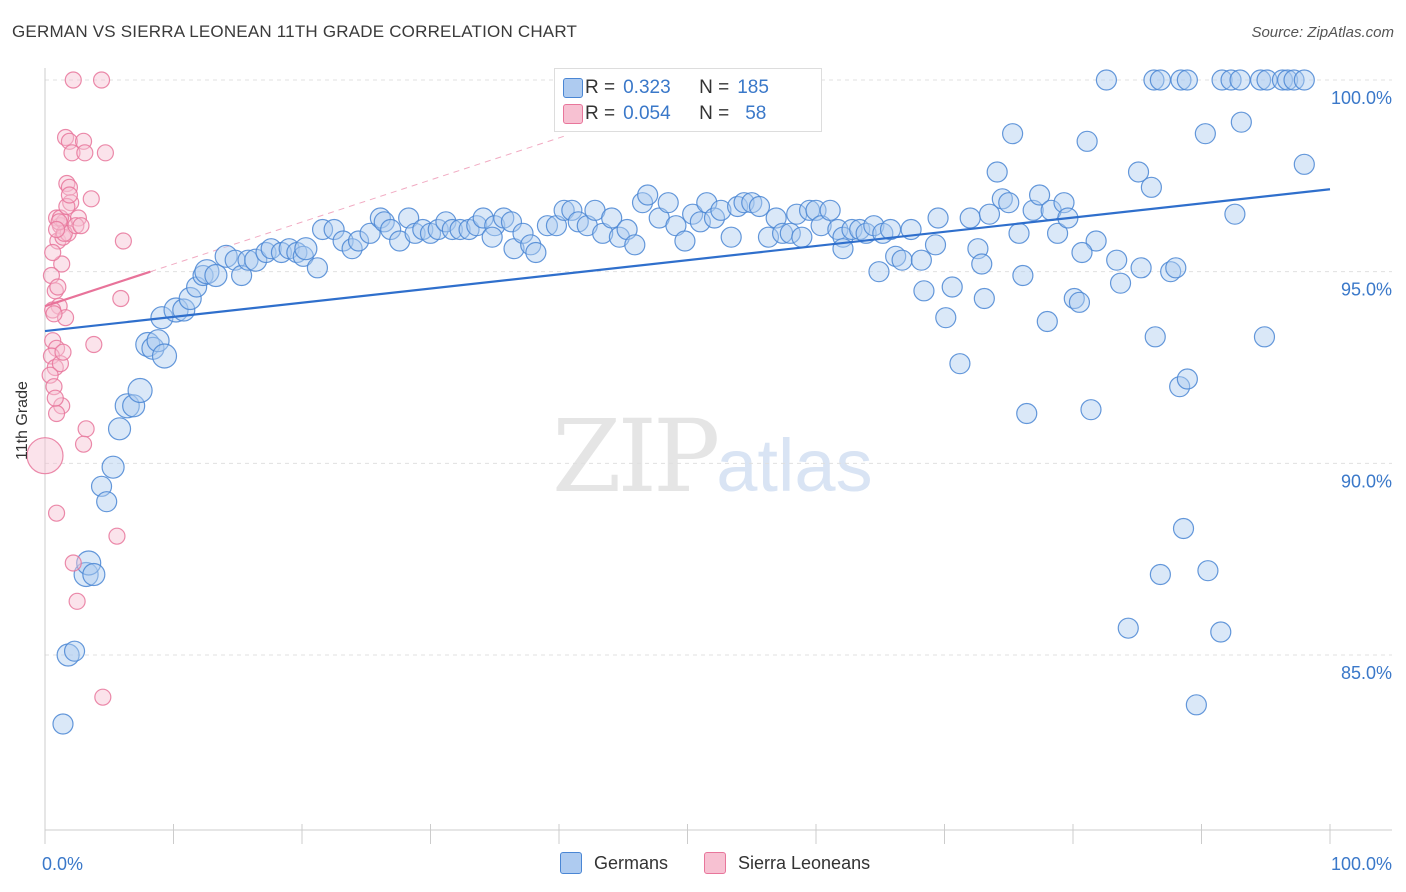 The width and height of the screenshot is (1406, 892). Describe the element at coordinates (573, 88) in the screenshot. I see `legend-swatch-germans` at that location.